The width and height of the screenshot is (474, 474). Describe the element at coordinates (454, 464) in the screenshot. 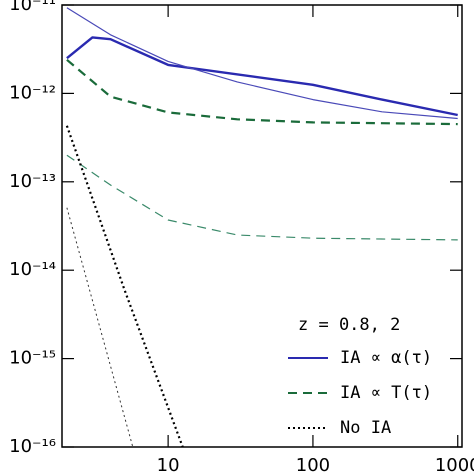

I see `x-tick-label: 1000` at that location.